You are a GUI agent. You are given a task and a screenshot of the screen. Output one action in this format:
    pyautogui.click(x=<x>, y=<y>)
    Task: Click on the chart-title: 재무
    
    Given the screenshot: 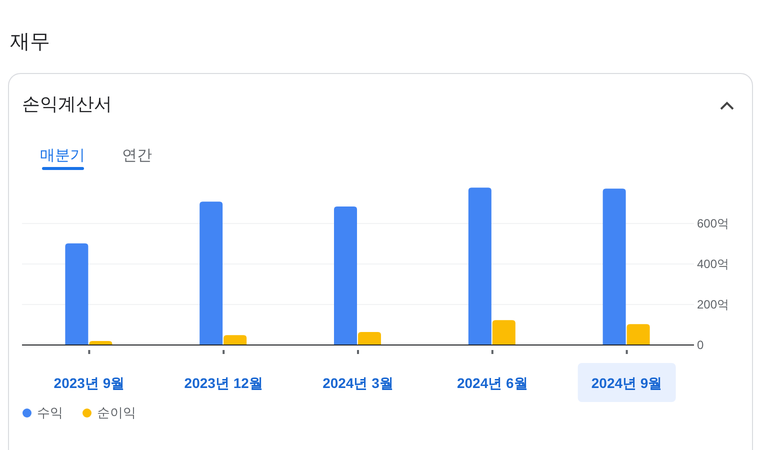 What is the action you would take?
    pyautogui.click(x=30, y=42)
    